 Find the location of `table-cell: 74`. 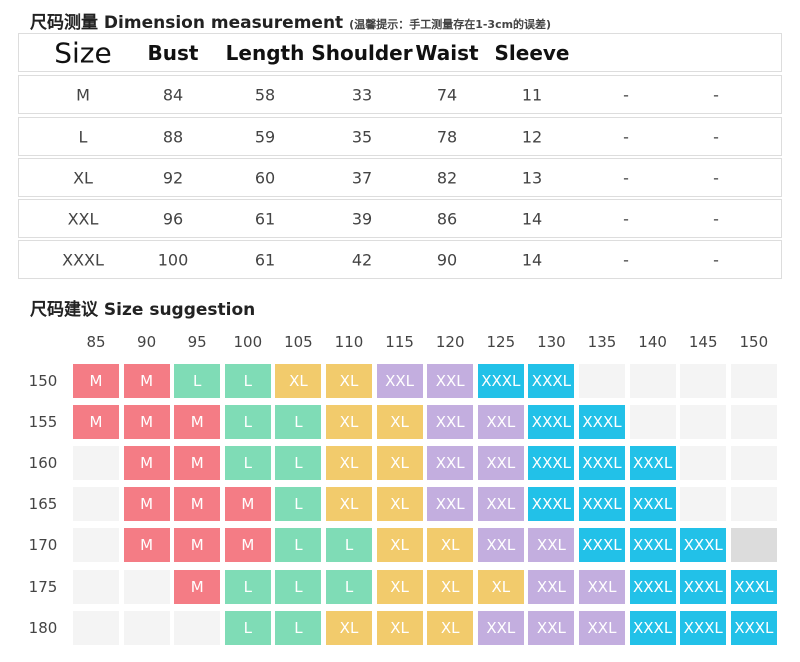

table-cell: 74 is located at coordinates (447, 94).